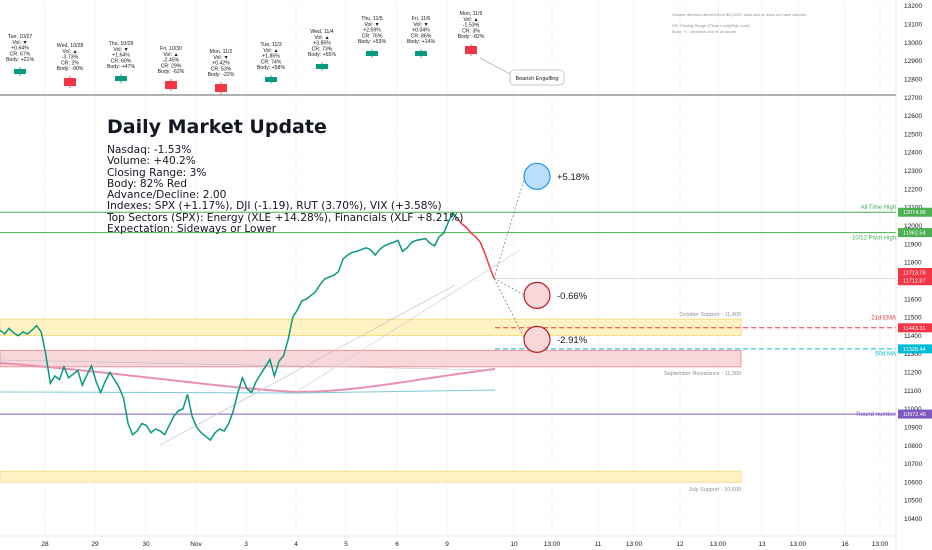 The width and height of the screenshot is (932, 550). I want to click on y-tick-label: 12700, so click(913, 98).